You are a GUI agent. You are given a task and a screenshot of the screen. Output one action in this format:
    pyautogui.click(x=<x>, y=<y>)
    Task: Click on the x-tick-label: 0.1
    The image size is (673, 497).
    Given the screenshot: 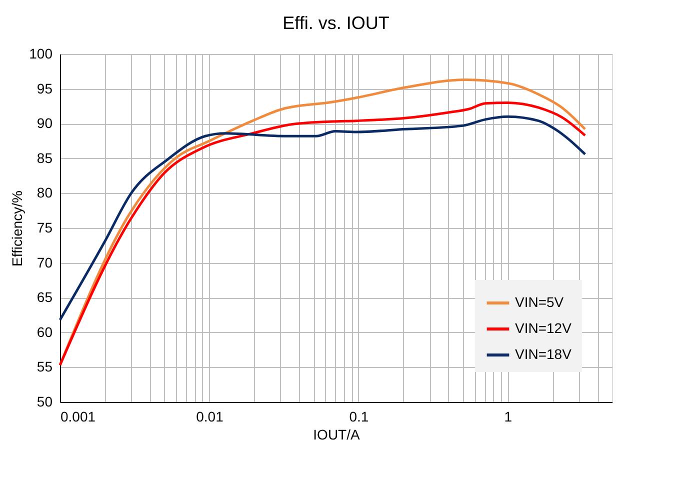 What is the action you would take?
    pyautogui.click(x=359, y=416)
    